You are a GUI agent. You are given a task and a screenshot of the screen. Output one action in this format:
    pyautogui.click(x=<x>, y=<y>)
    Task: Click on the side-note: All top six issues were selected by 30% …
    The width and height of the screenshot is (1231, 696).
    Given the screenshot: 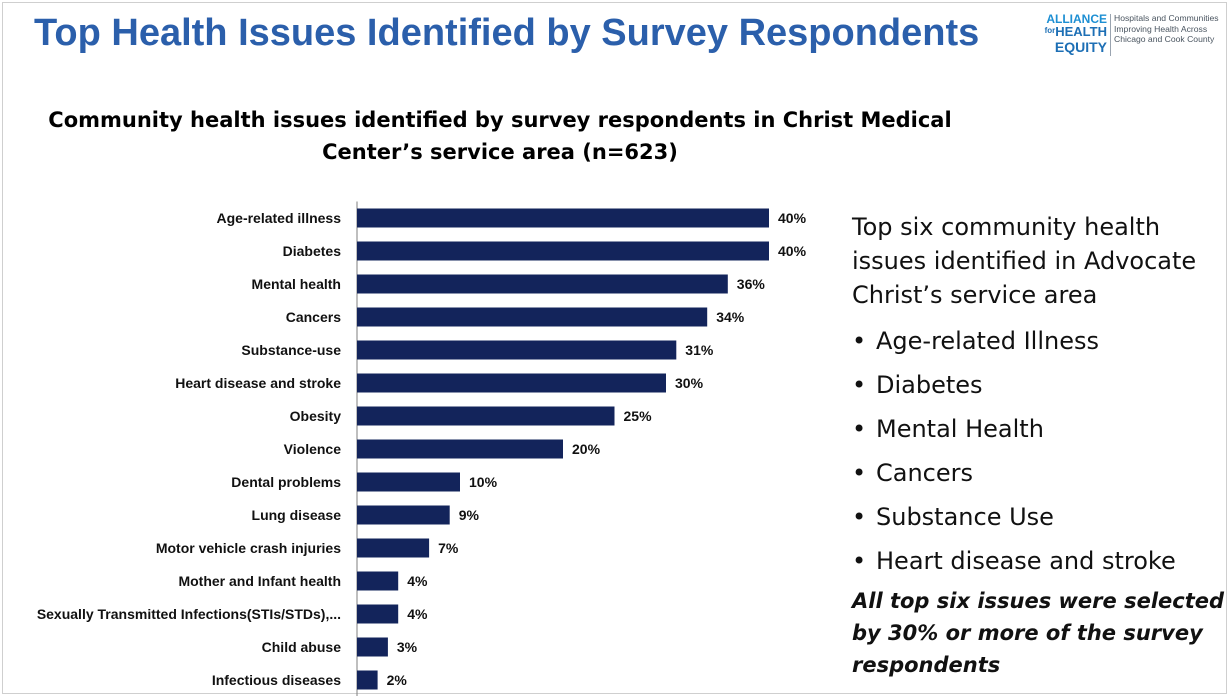 What is the action you would take?
    pyautogui.click(x=1039, y=633)
    